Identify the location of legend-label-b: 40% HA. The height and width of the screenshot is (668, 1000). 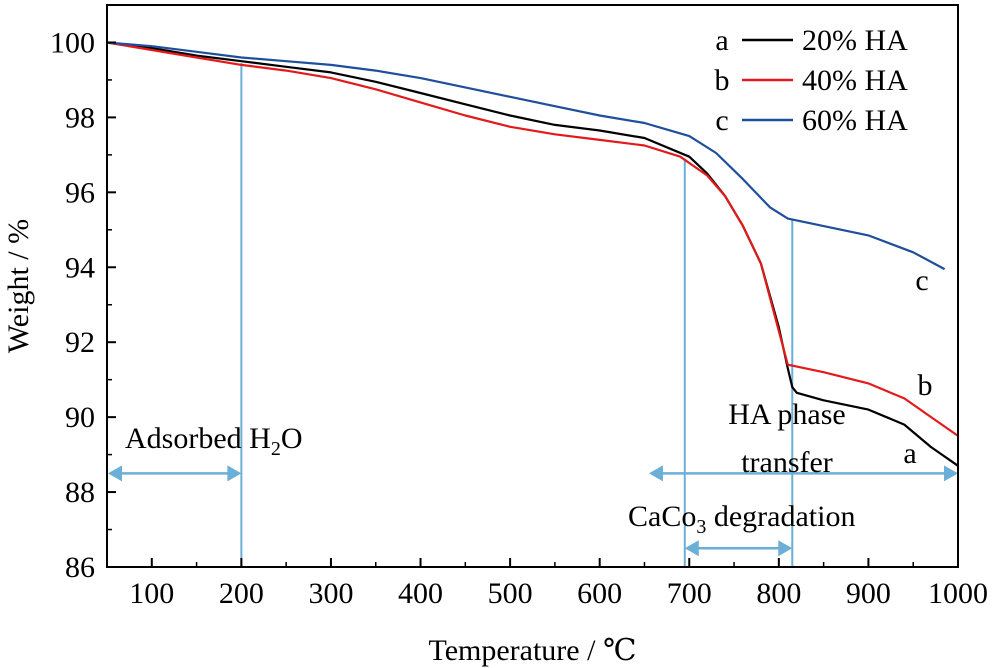
(855, 80).